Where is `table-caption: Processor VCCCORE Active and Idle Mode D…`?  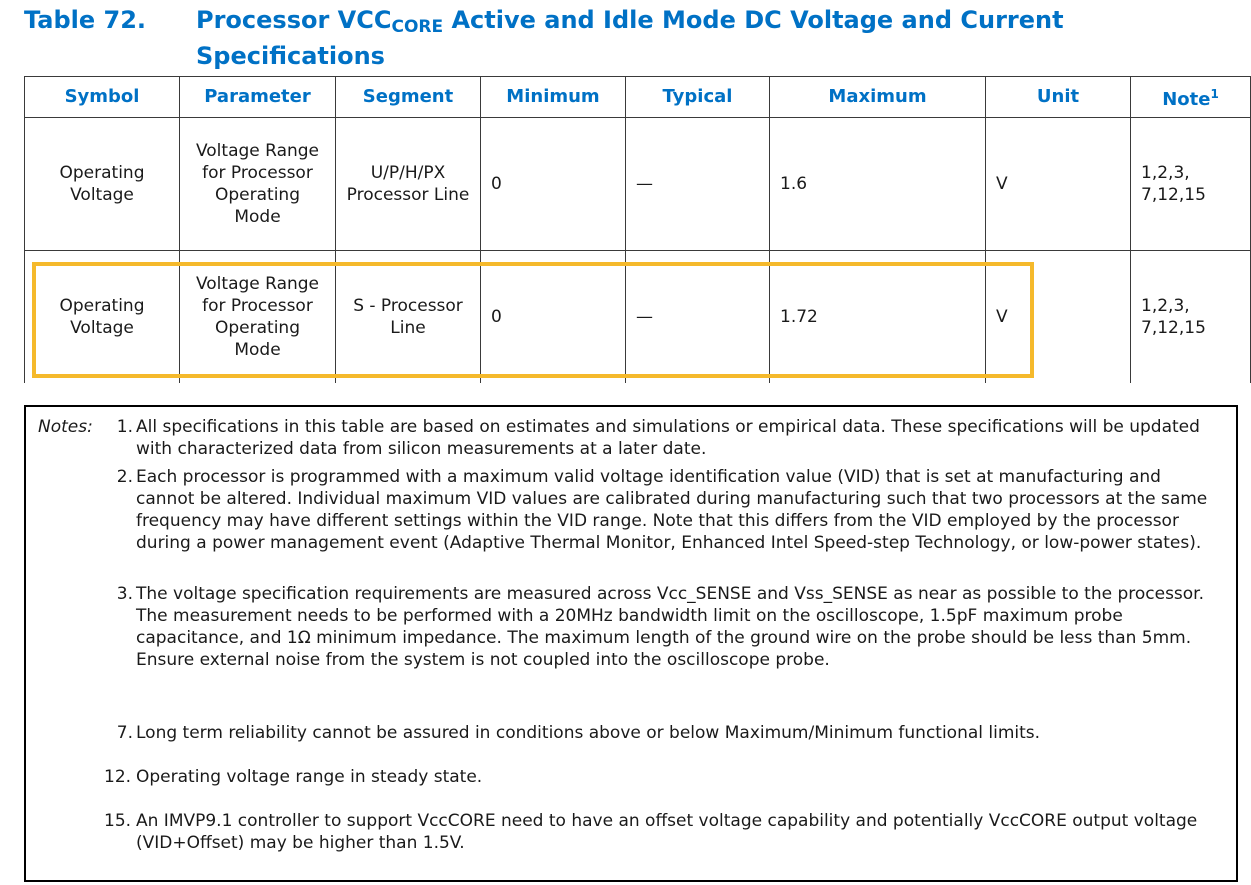 table-caption: Processor VCCCORE Active and Idle Mode D… is located at coordinates (716, 38).